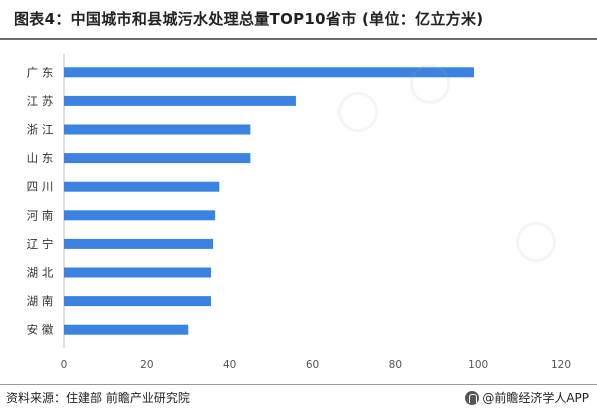 The height and width of the screenshot is (420, 597). I want to click on y-tick-label: 浙 江, so click(40, 130).